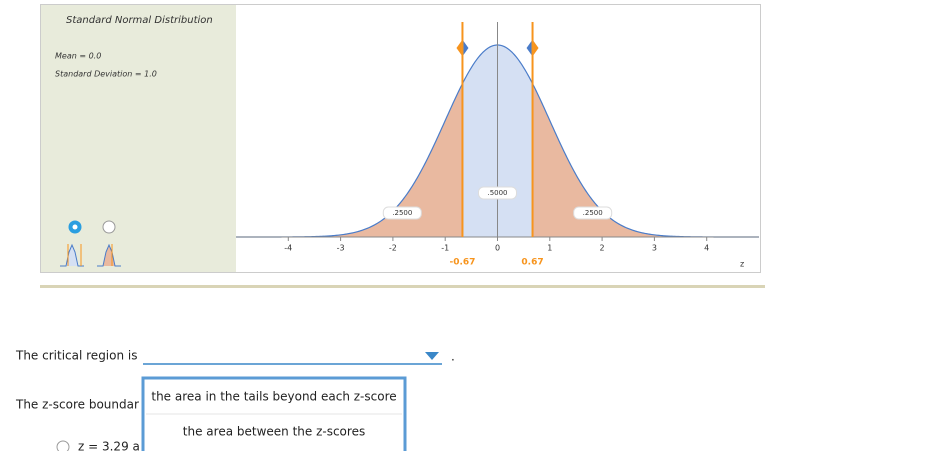 The image size is (950, 451). I want to click on x-tick-label: -2, so click(393, 248).